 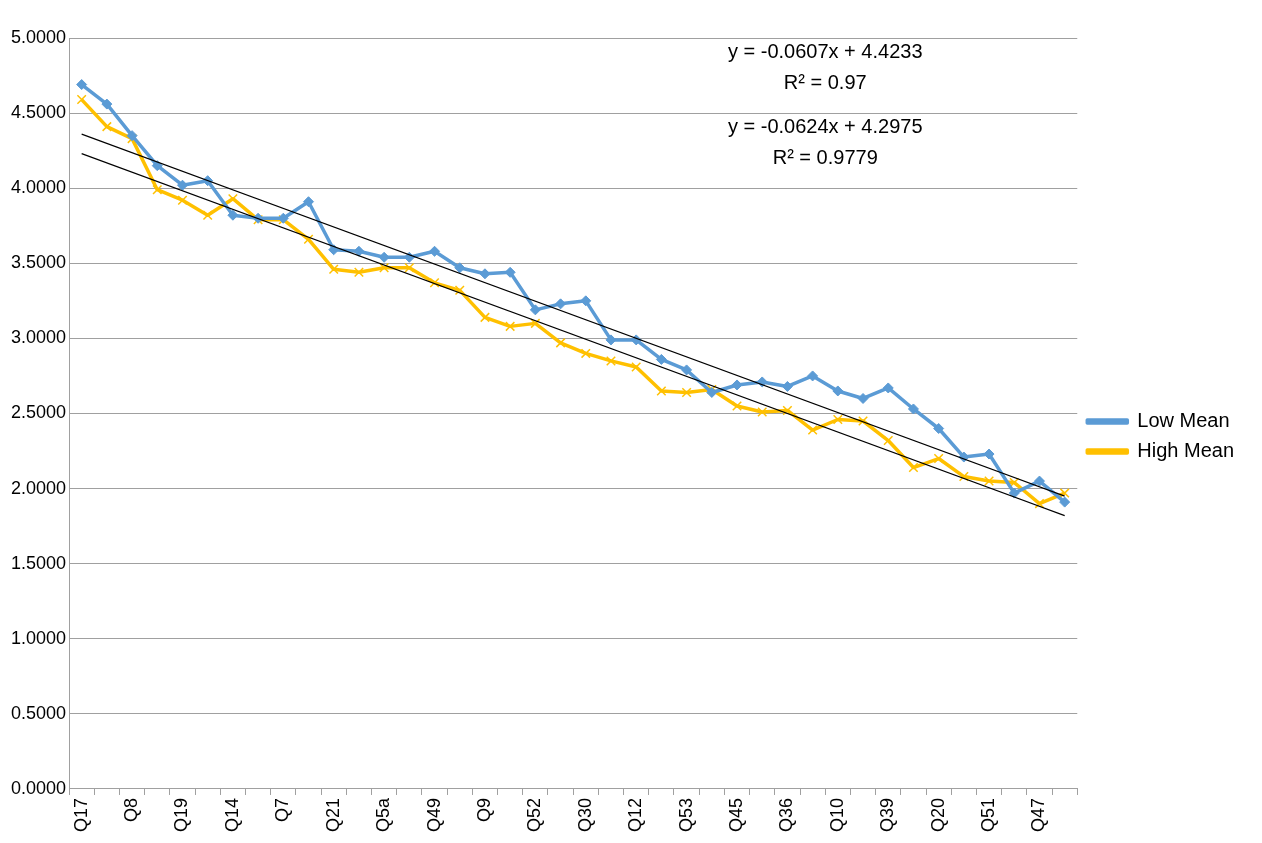 What do you see at coordinates (383, 815) in the screenshot?
I see `x-tick-label: Q5a` at bounding box center [383, 815].